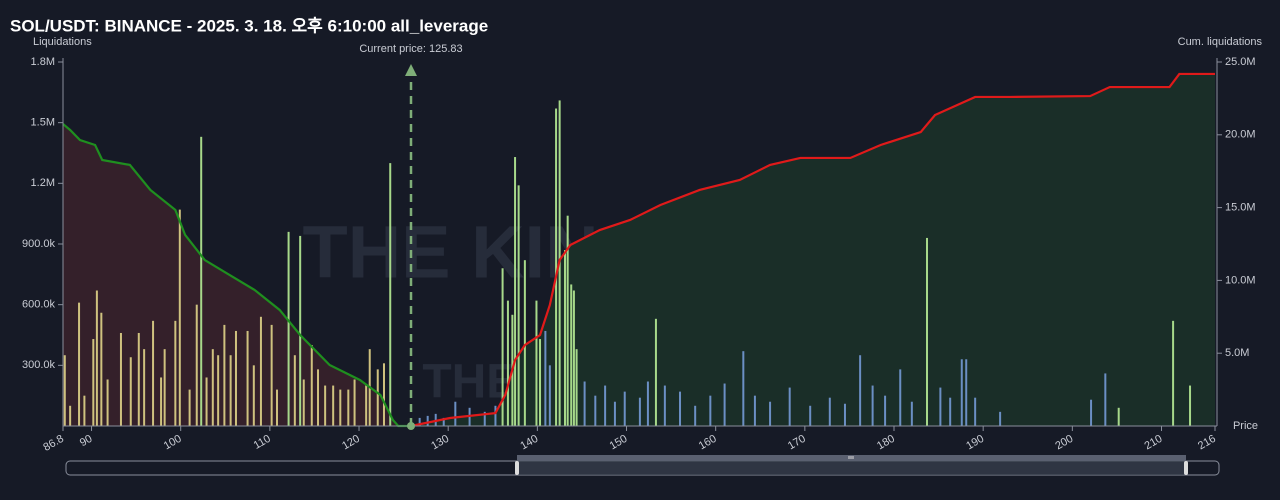  Describe the element at coordinates (39, 244) in the screenshot. I see `y-tick-label: 900.0k` at that location.